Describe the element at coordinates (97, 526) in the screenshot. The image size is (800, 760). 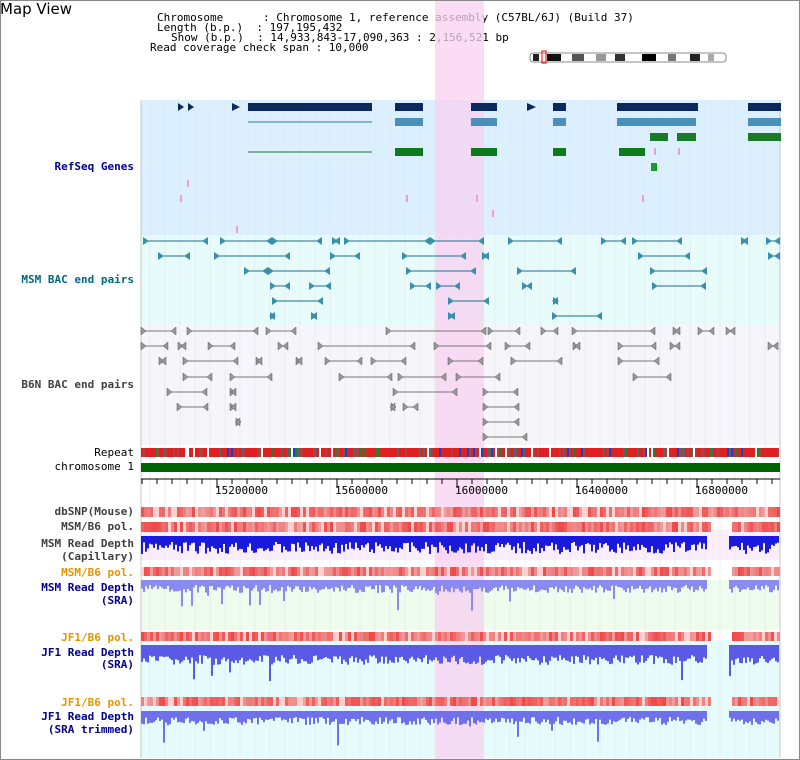
I see `msm-b6-pol-label-1: MSM/B6 pol.` at that location.